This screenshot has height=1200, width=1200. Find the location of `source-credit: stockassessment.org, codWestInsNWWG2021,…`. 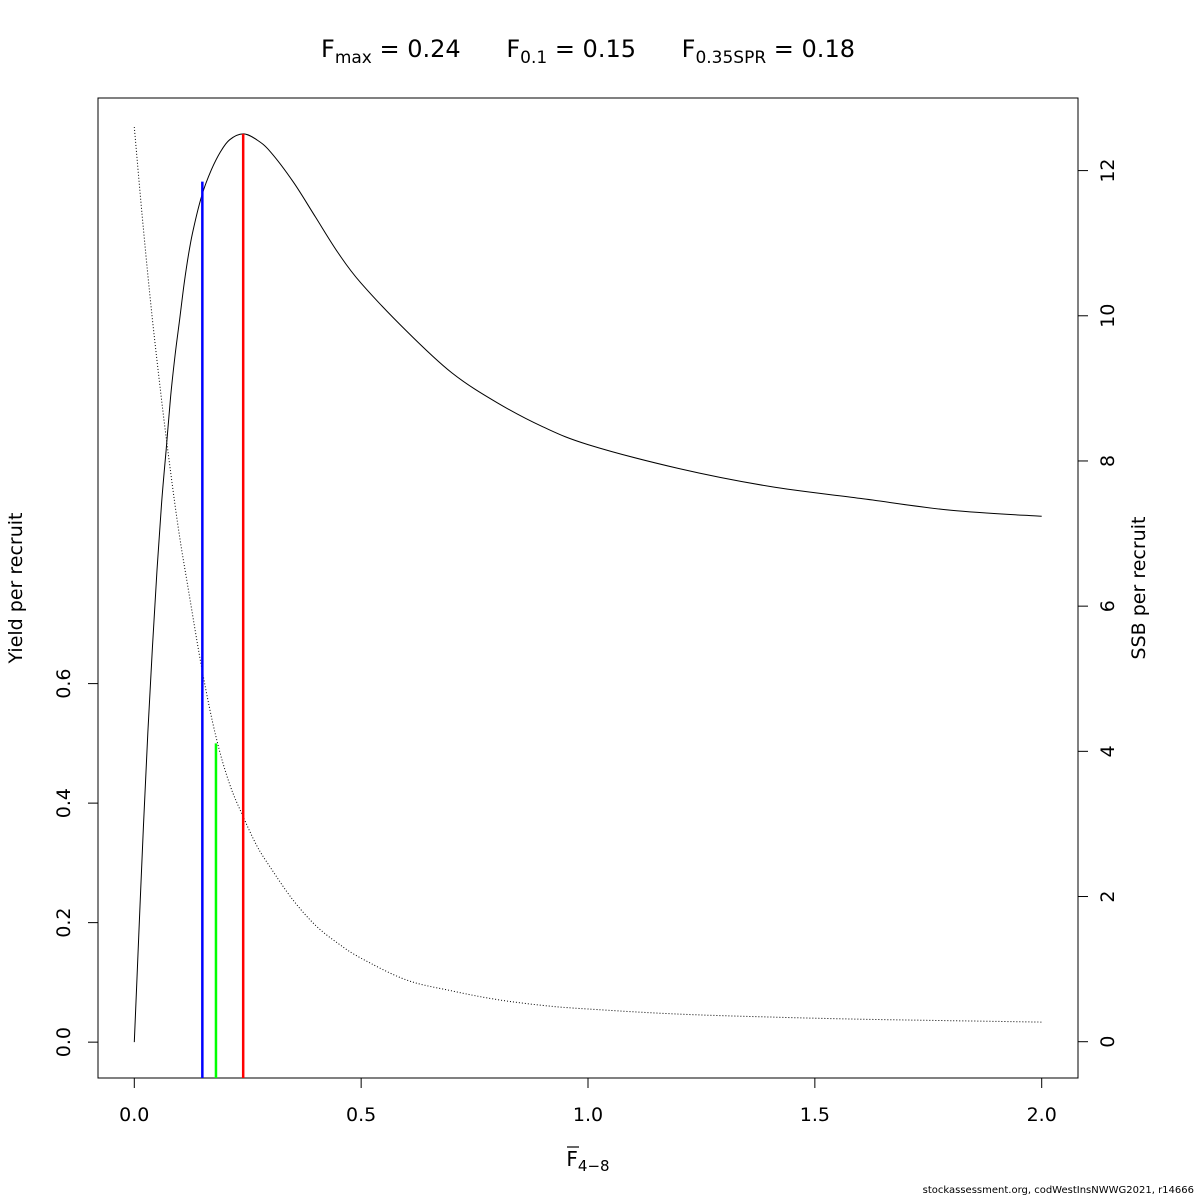

source-credit: stockassessment.org, codWestInsNWWG2021,… is located at coordinates (1058, 1190).